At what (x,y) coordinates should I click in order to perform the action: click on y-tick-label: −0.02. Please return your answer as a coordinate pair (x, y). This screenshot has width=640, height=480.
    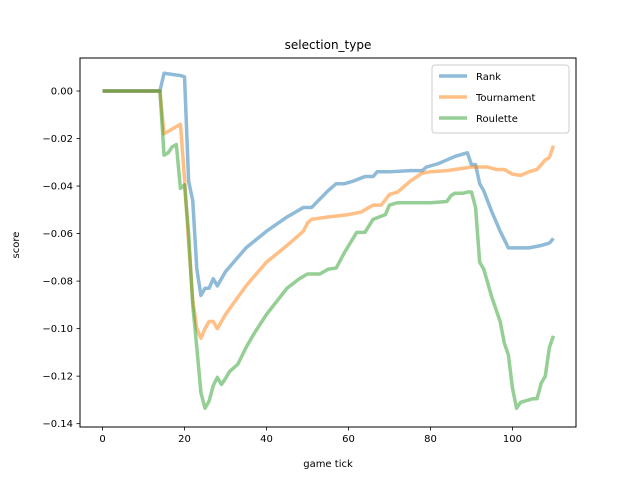
    Looking at the image, I should click on (57, 139).